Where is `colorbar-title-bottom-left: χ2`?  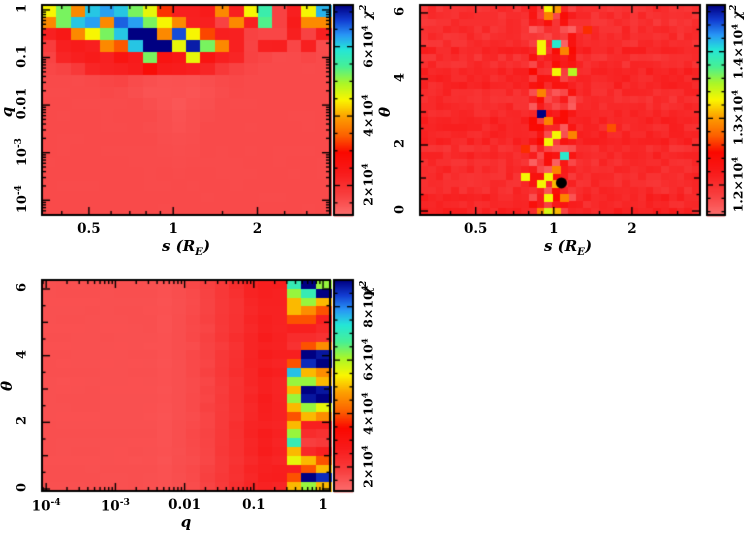
colorbar-title-bottom-left: χ2 is located at coordinates (367, 288).